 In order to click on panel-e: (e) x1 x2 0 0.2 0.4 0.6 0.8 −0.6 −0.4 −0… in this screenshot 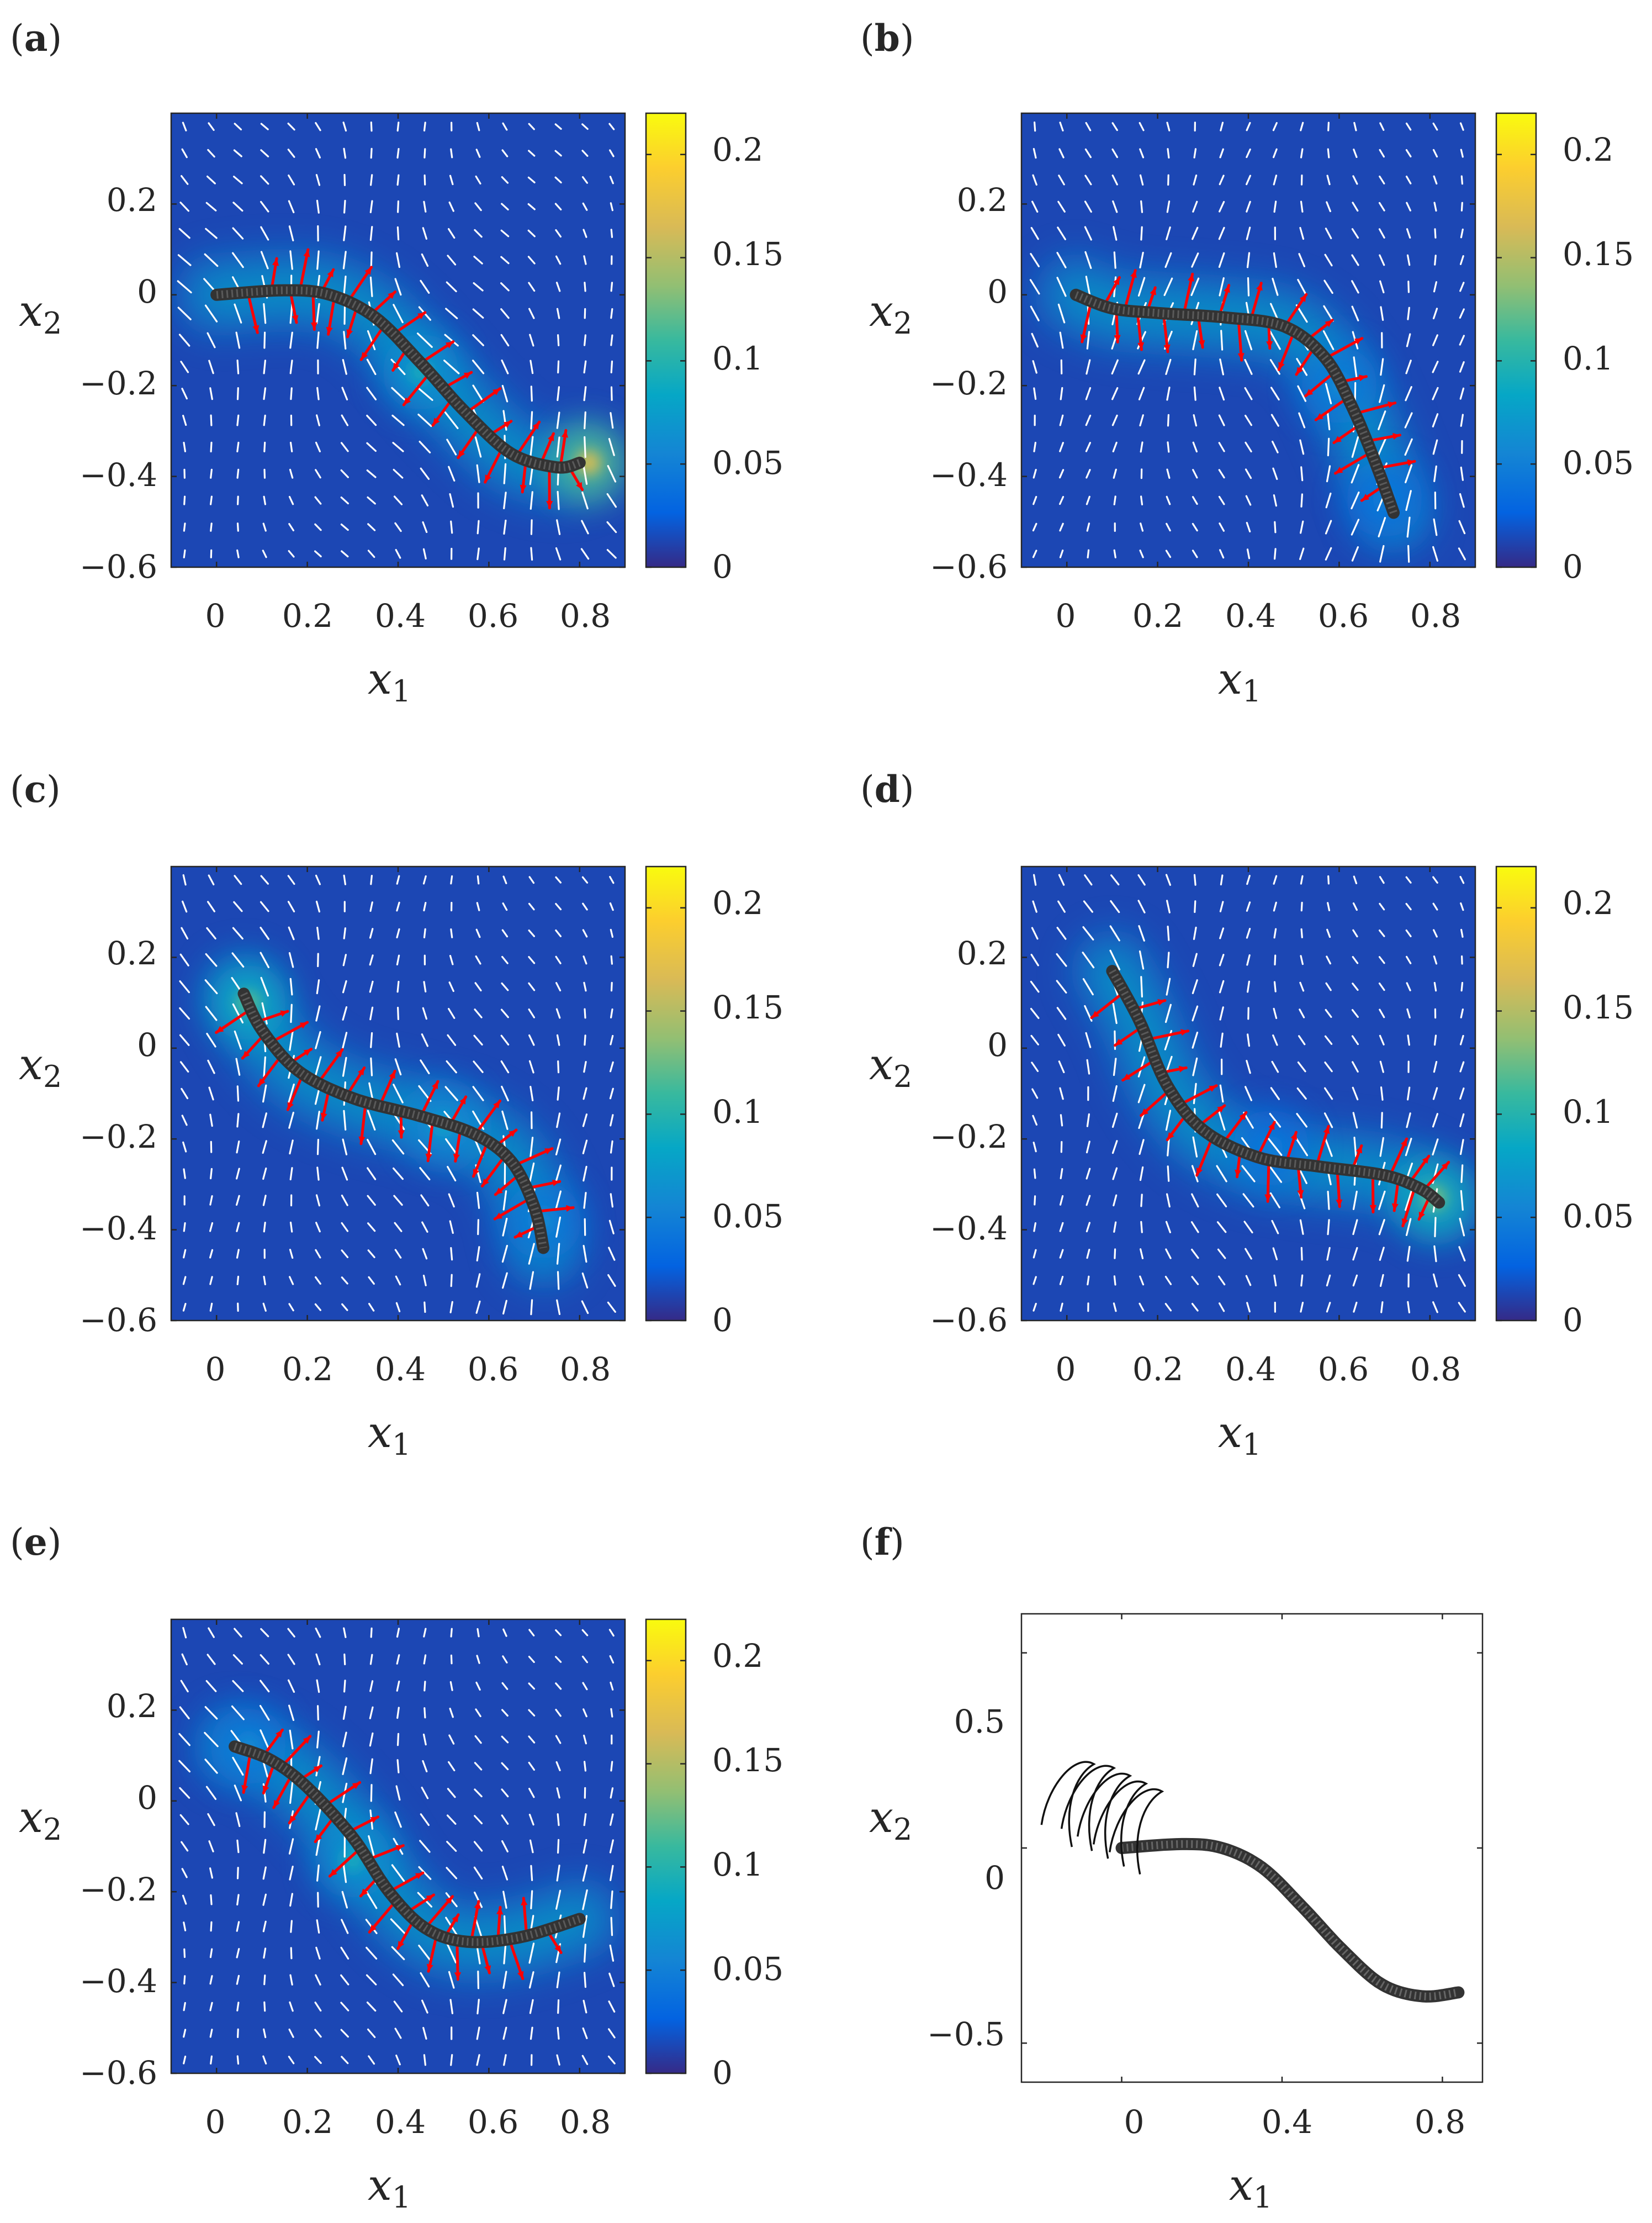, I will do `click(396, 1867)`.